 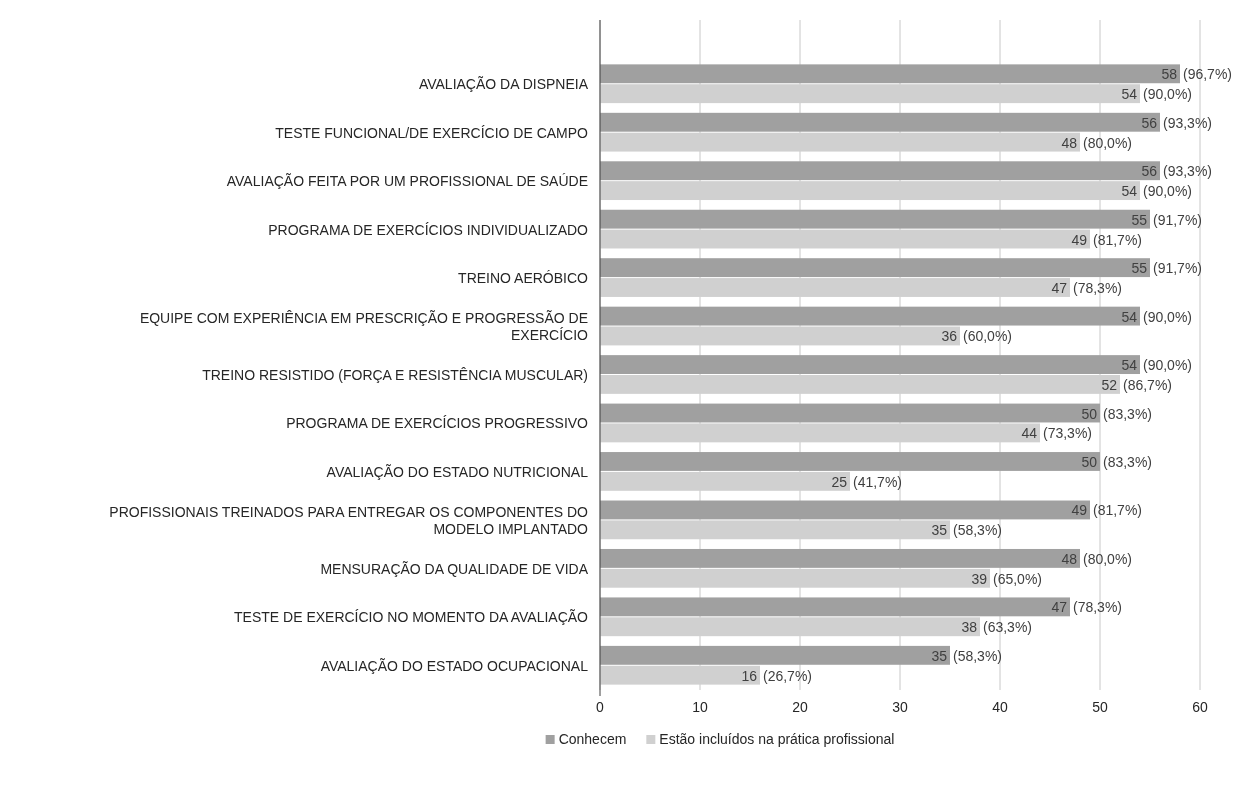 What do you see at coordinates (867, 481) in the screenshot?
I see `data-label: 25 (41,7%)` at bounding box center [867, 481].